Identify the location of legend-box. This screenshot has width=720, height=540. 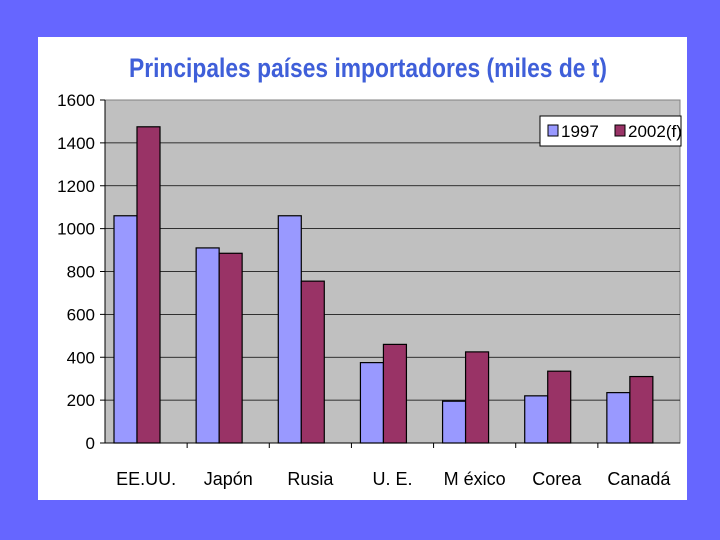
(610, 131).